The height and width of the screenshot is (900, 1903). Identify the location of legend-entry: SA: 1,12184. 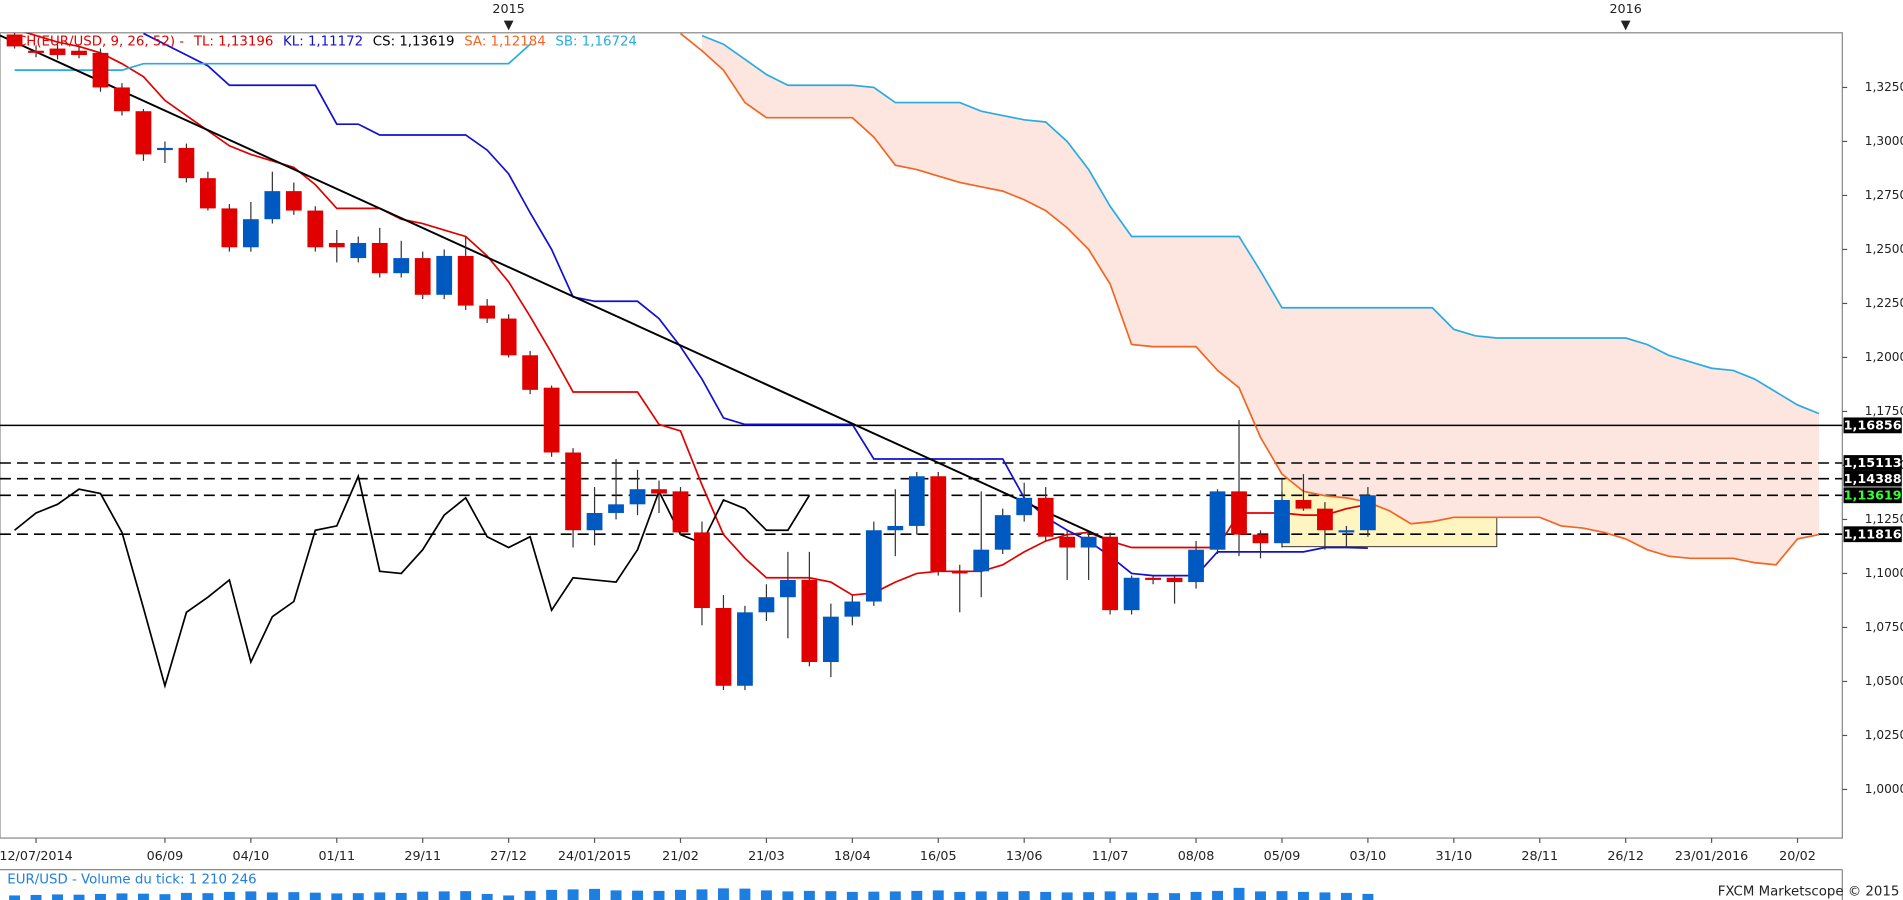
(505, 41).